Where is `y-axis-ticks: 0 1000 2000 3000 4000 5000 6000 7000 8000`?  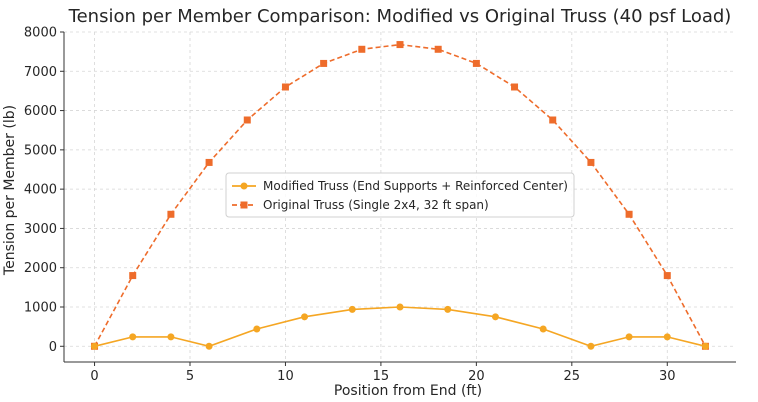 y-axis-ticks: 0 1000 2000 3000 4000 5000 6000 7000 8000 is located at coordinates (44, 190).